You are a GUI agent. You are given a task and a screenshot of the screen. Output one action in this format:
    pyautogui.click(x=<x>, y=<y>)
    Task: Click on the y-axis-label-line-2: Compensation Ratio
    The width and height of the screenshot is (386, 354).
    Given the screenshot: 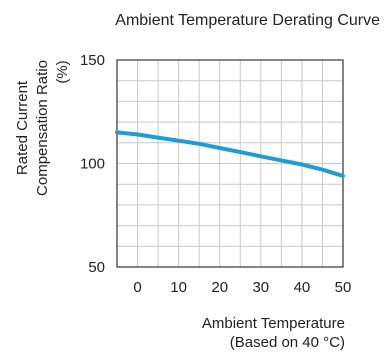 What is the action you would take?
    pyautogui.click(x=42, y=128)
    